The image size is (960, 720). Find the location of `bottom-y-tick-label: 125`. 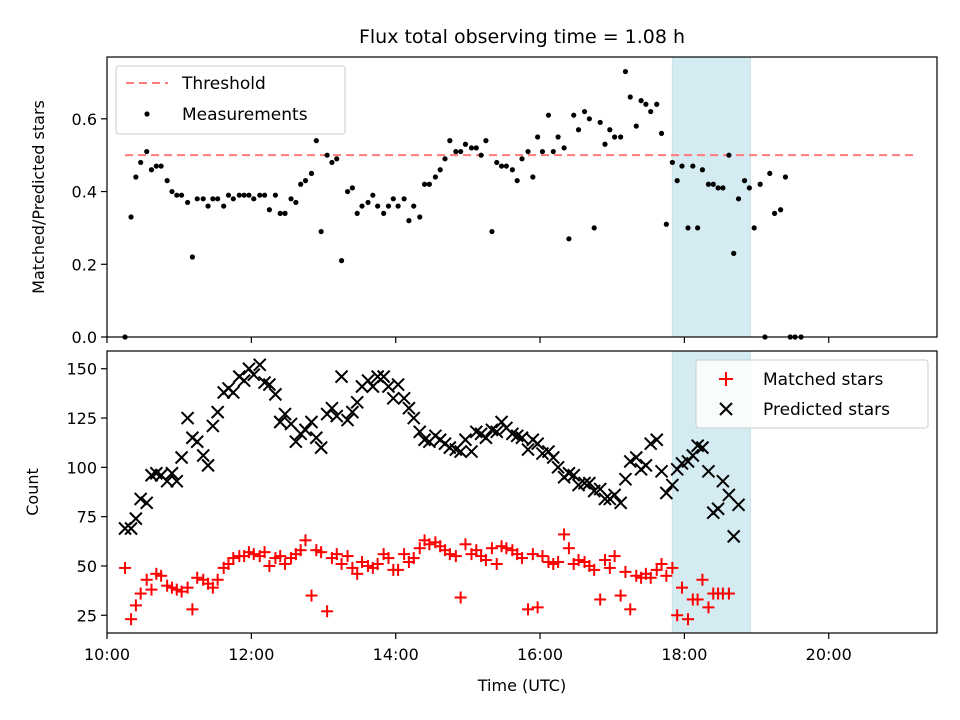

bottom-y-tick-label: 125 is located at coordinates (81, 418).